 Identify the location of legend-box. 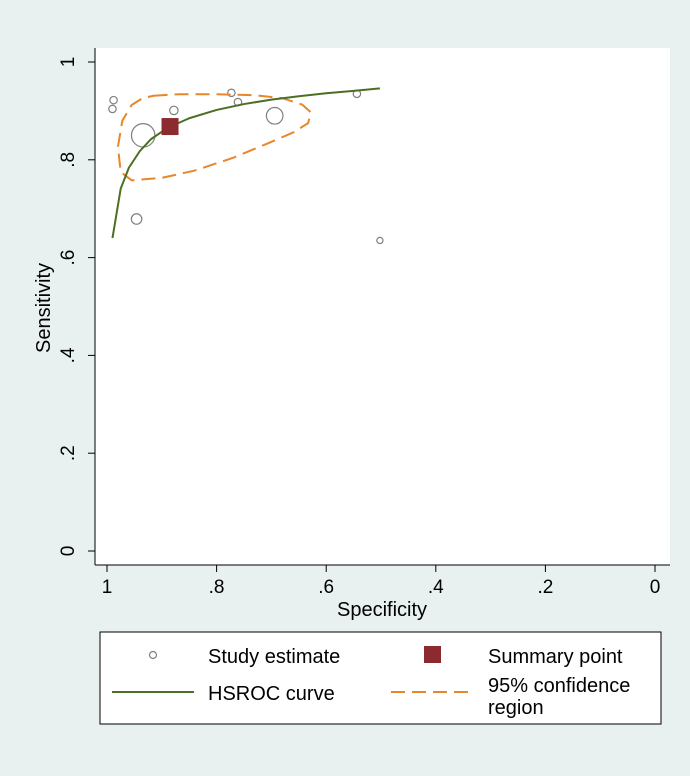
(380, 678).